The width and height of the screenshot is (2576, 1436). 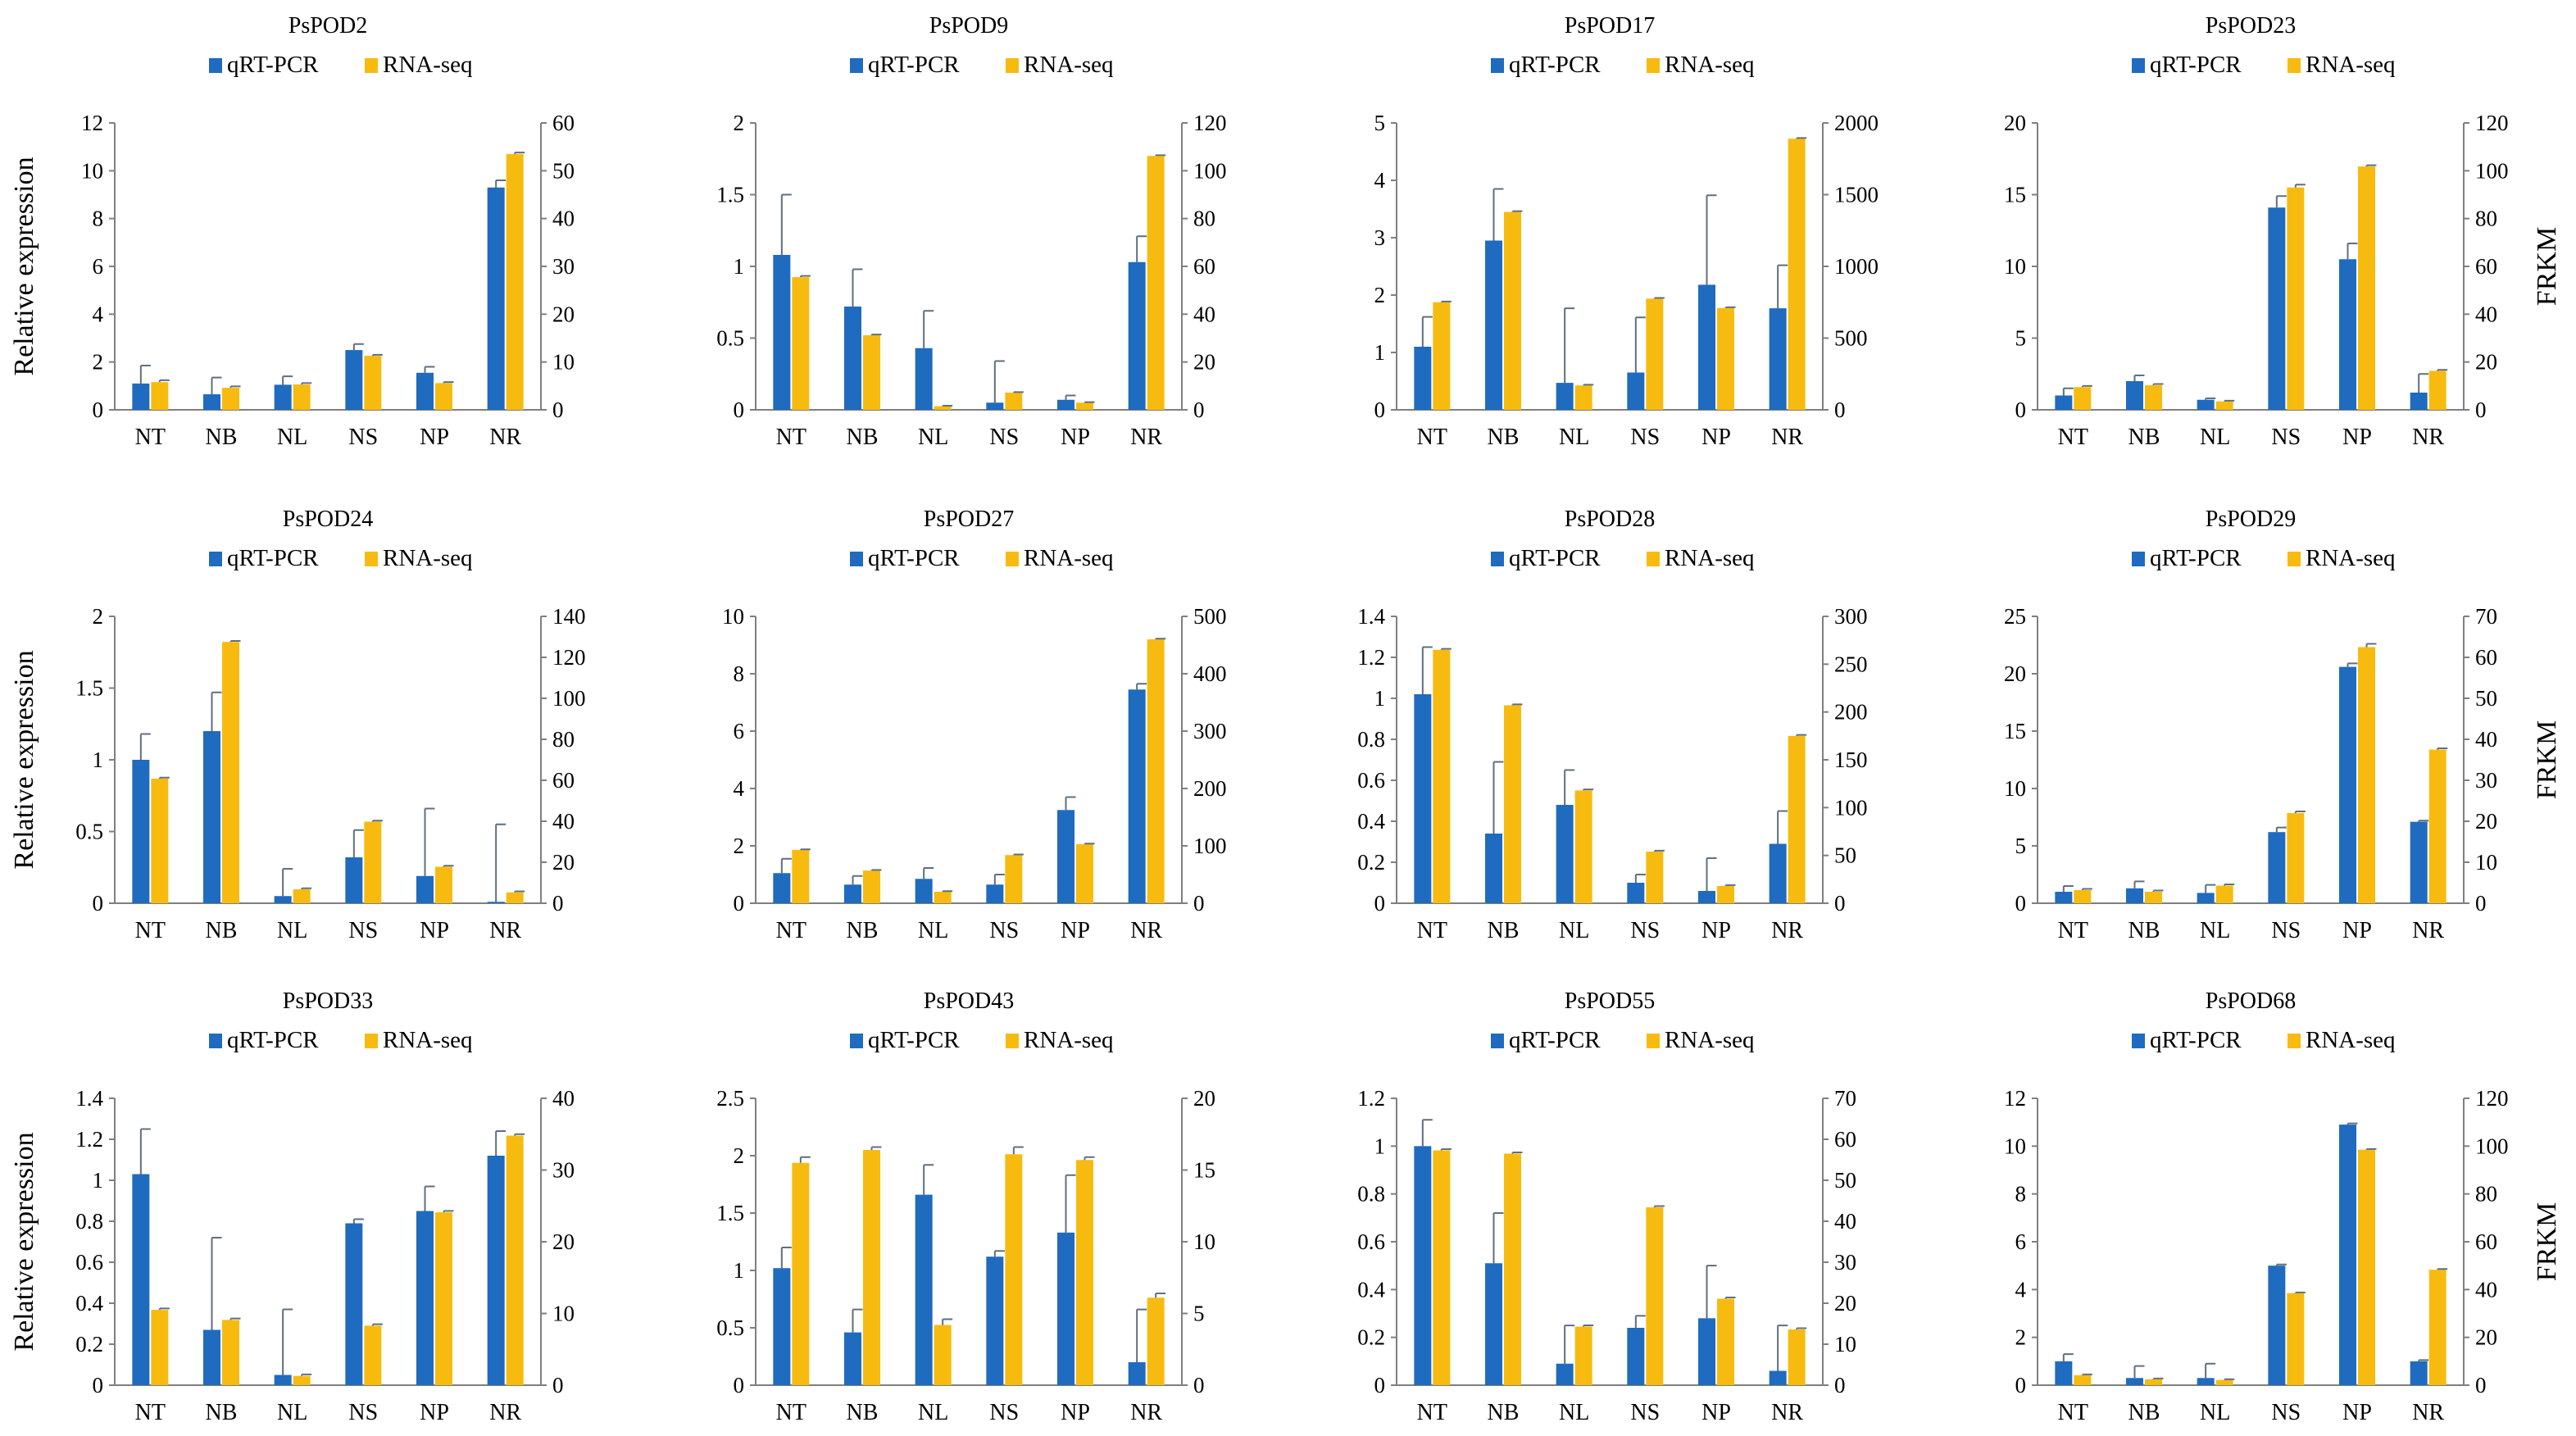 I want to click on chart-title: PsPOD68, so click(x=2251, y=1001).